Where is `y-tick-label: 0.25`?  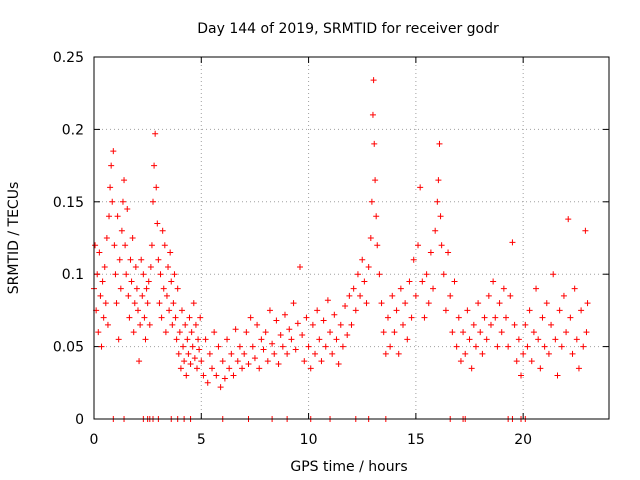 y-tick-label: 0.25 is located at coordinates (68, 58).